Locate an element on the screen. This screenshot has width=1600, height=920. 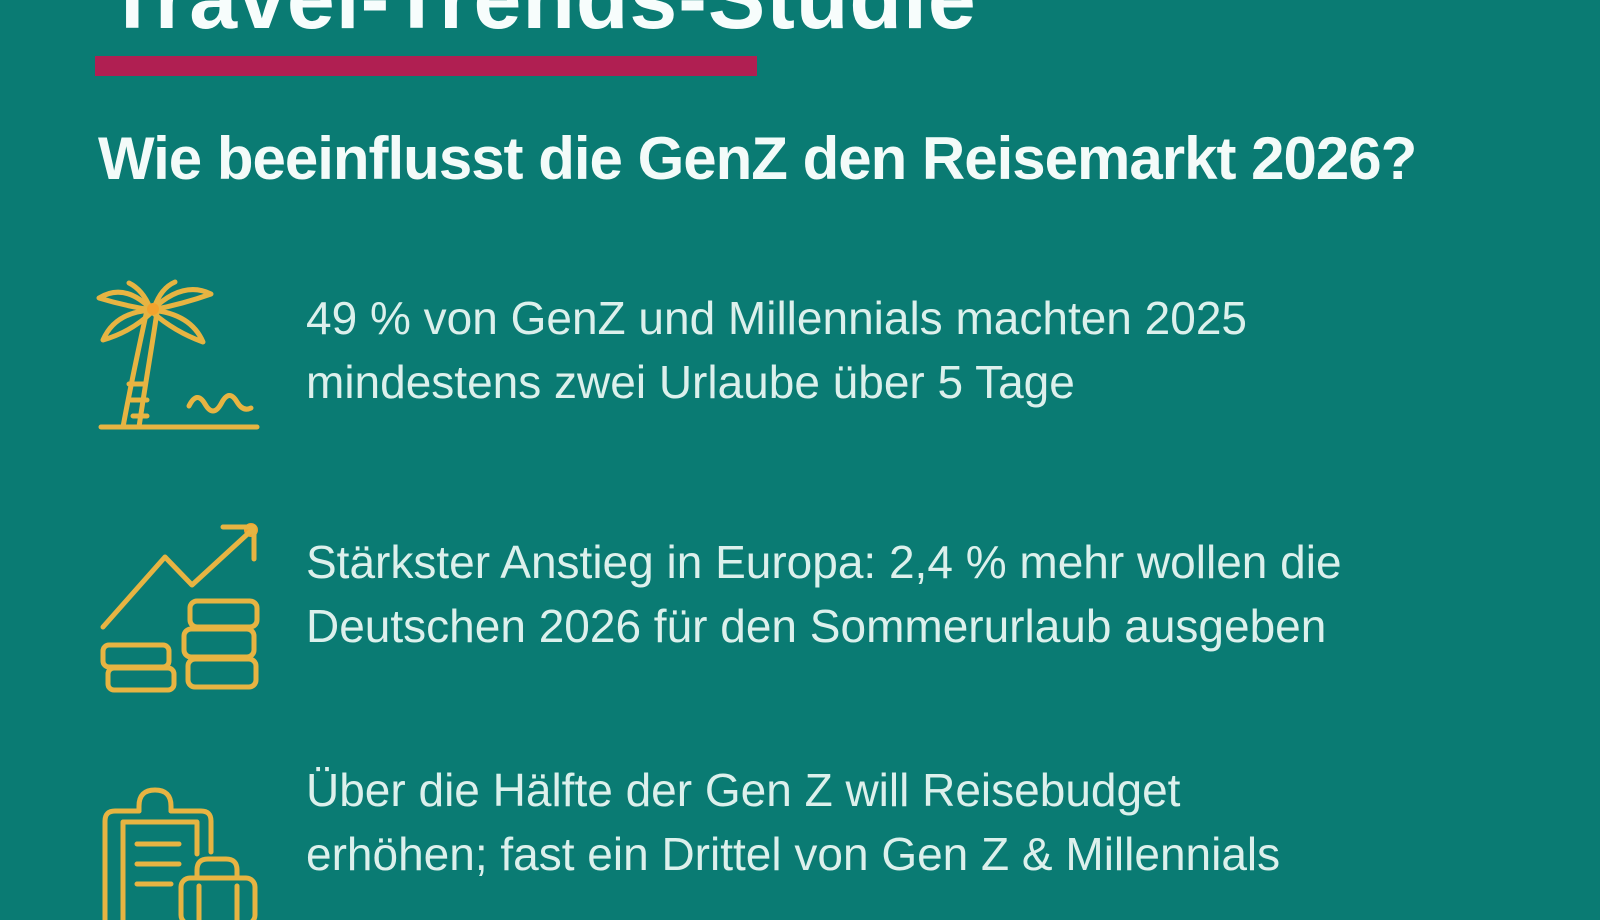
clipboard-luggage-icon is located at coordinates (180, 850).